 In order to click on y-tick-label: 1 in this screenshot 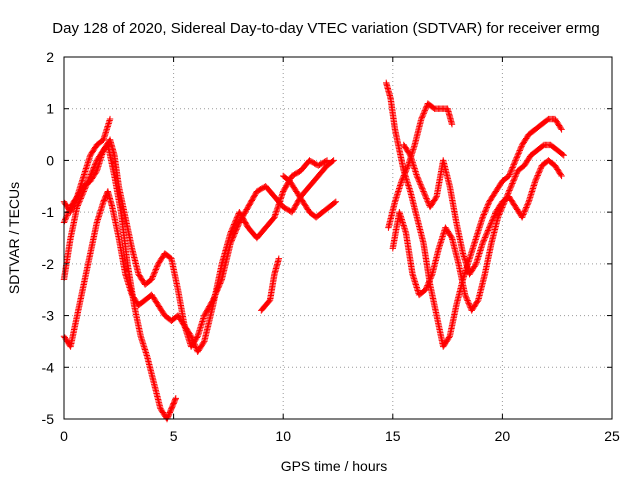, I will do `click(50, 109)`.